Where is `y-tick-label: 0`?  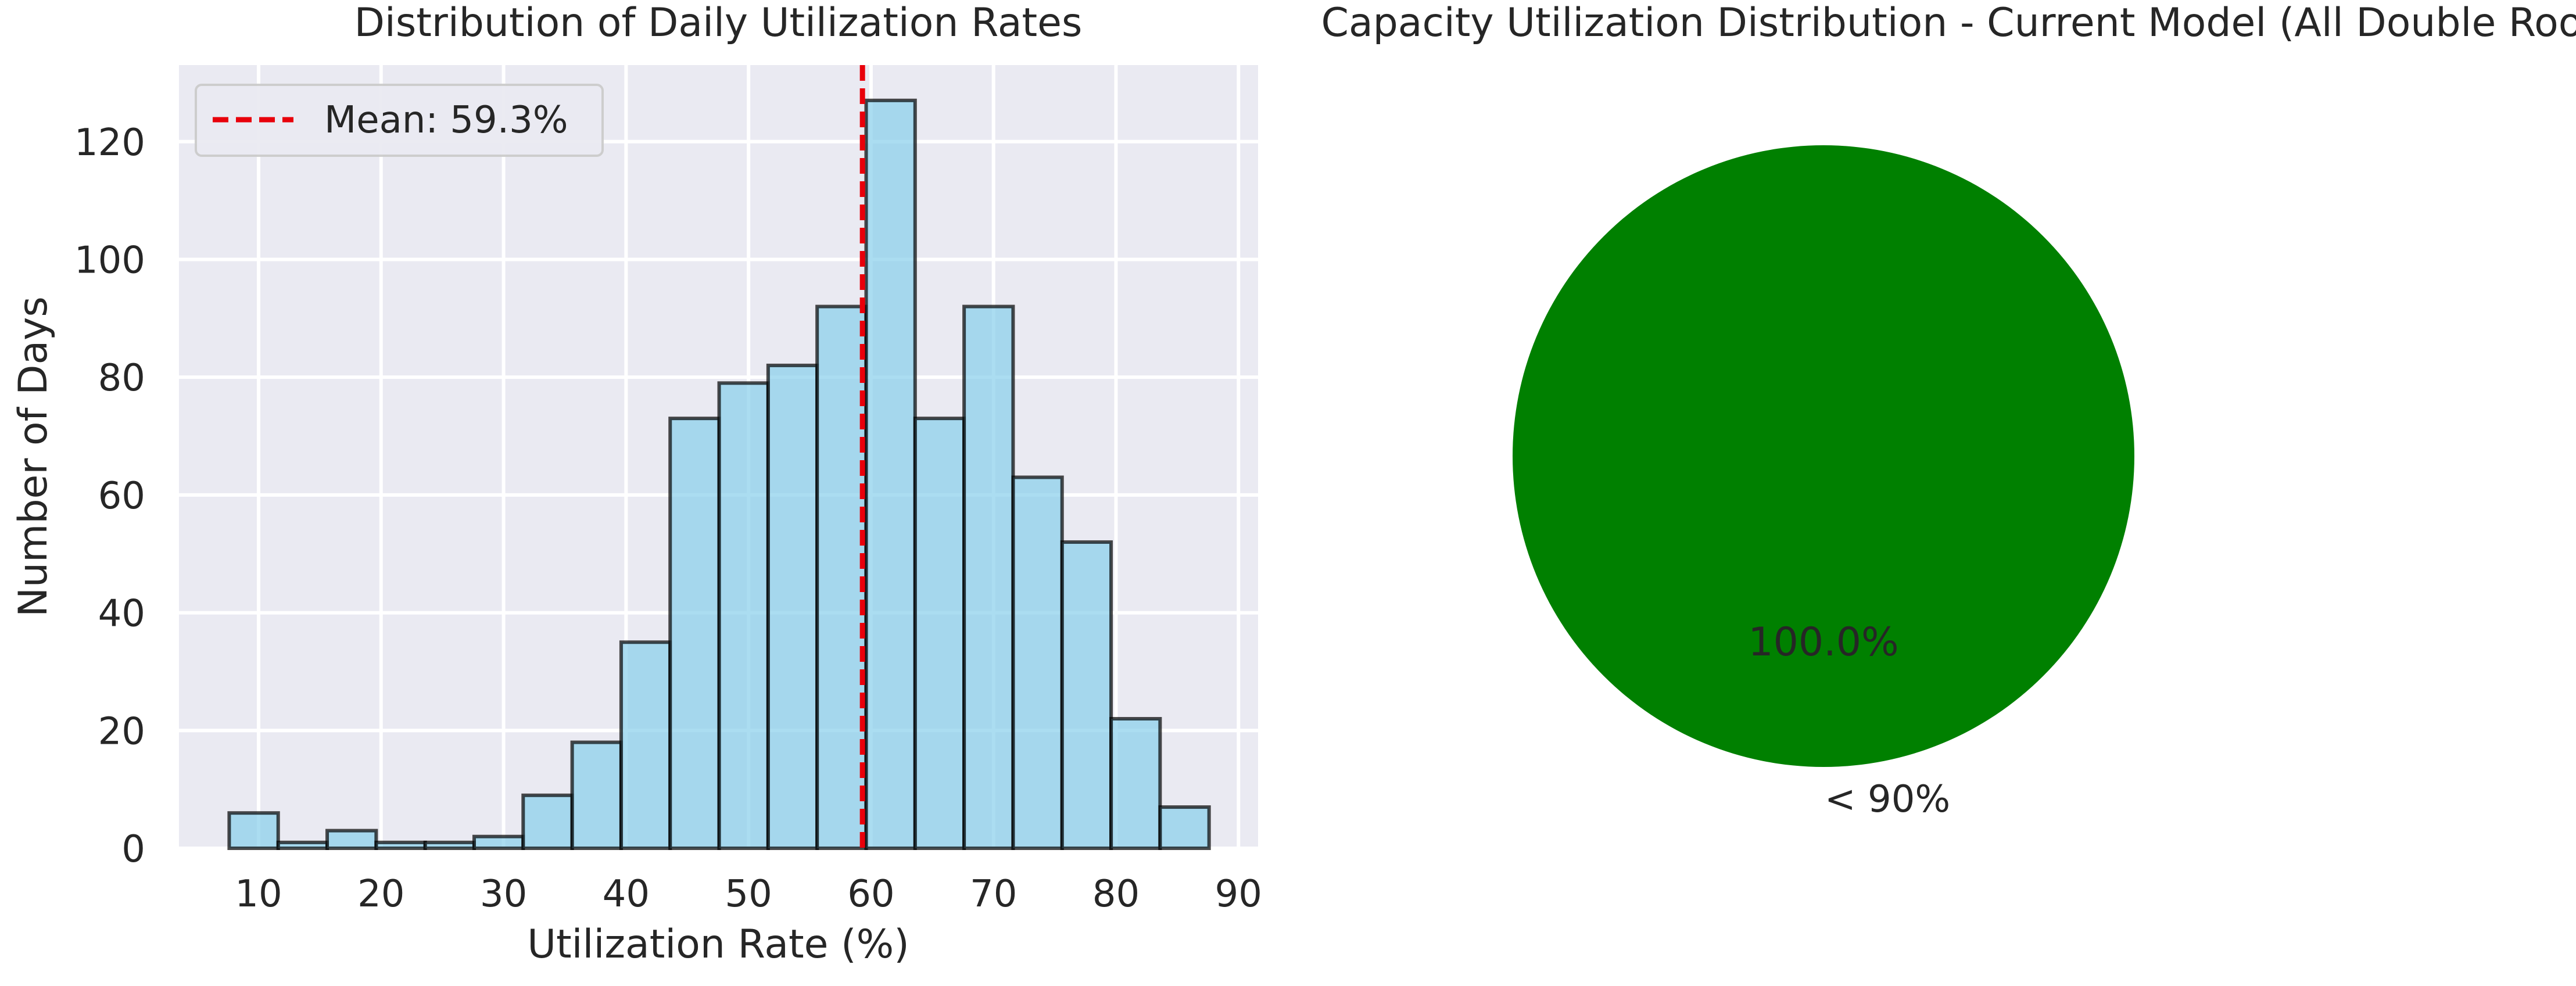
y-tick-label: 0 is located at coordinates (133, 849).